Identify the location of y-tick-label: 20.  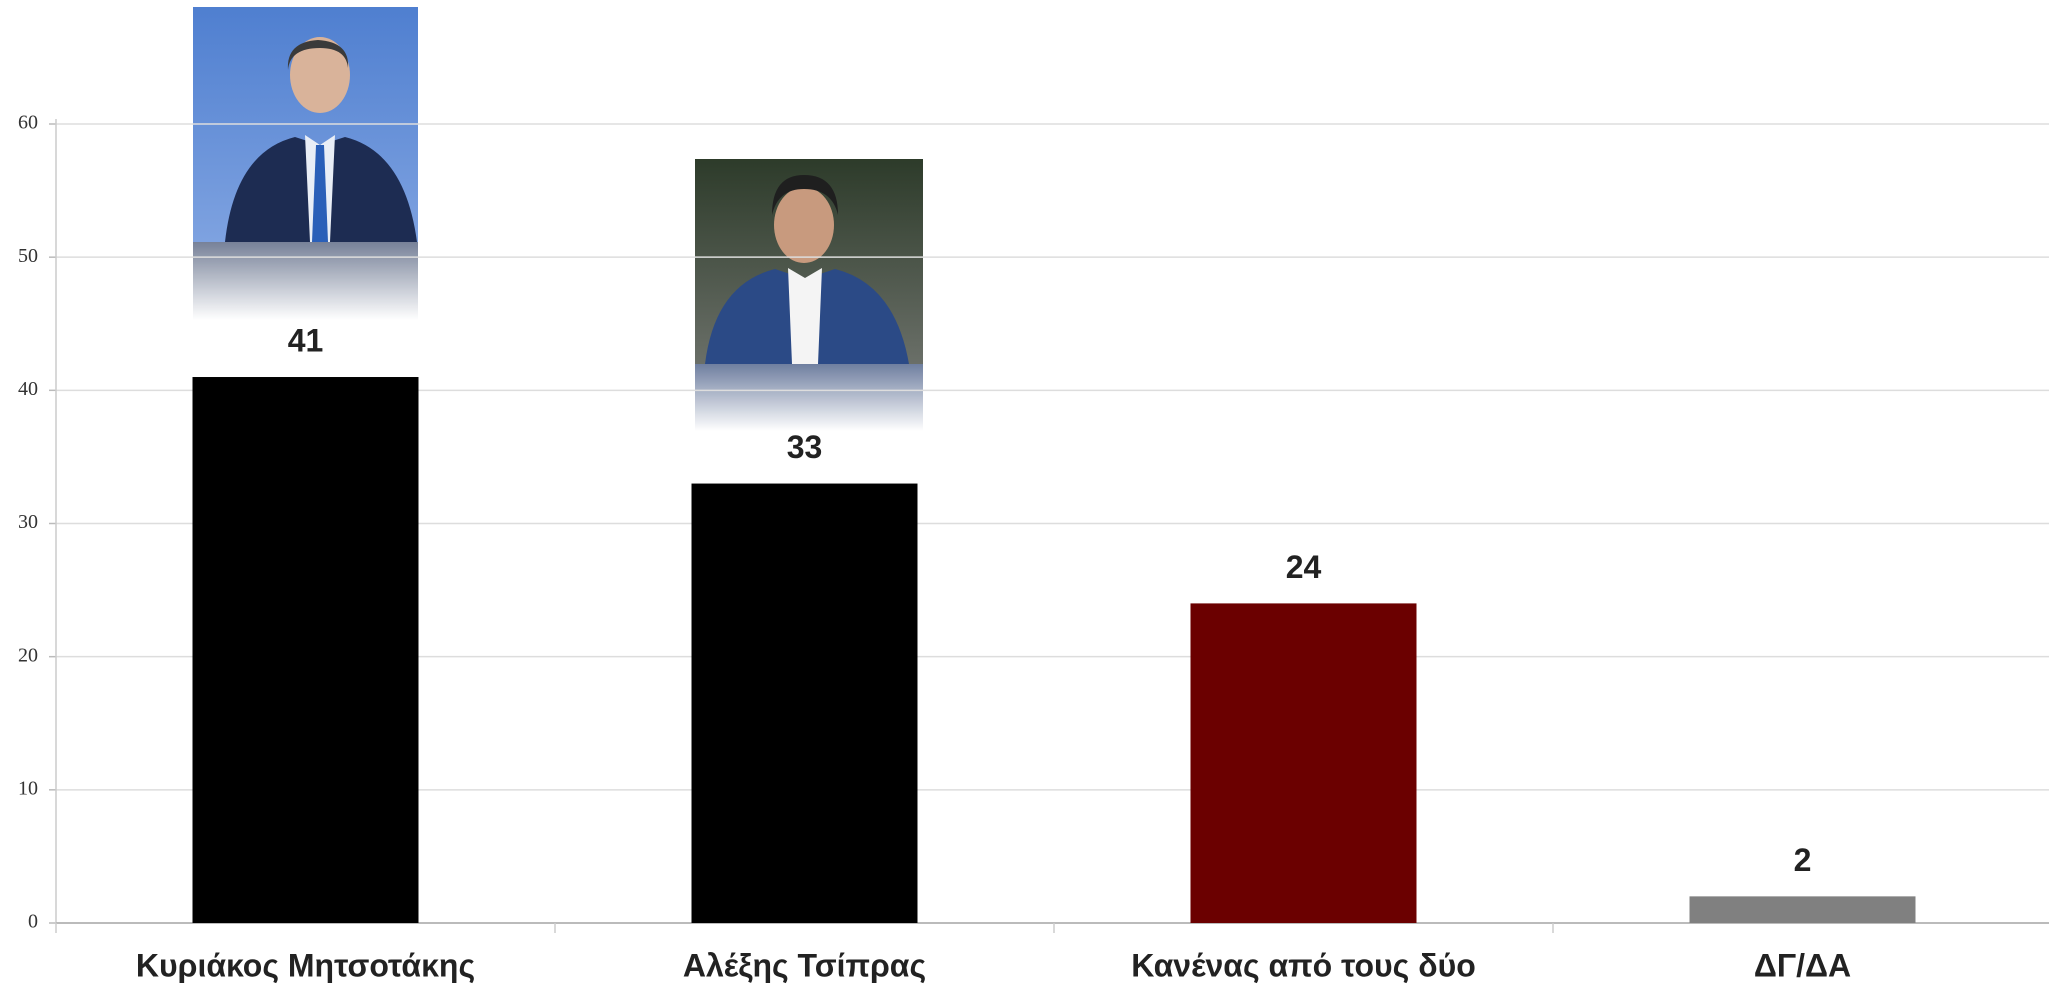
(28, 655).